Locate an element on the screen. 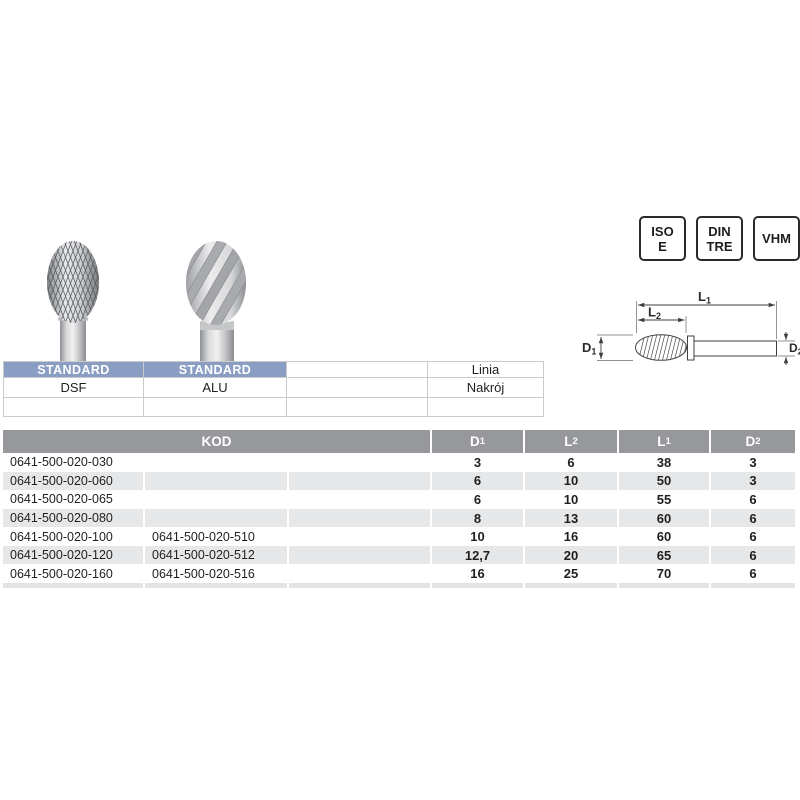  kod2-cell: 0641-500-020-516 is located at coordinates (216, 574).